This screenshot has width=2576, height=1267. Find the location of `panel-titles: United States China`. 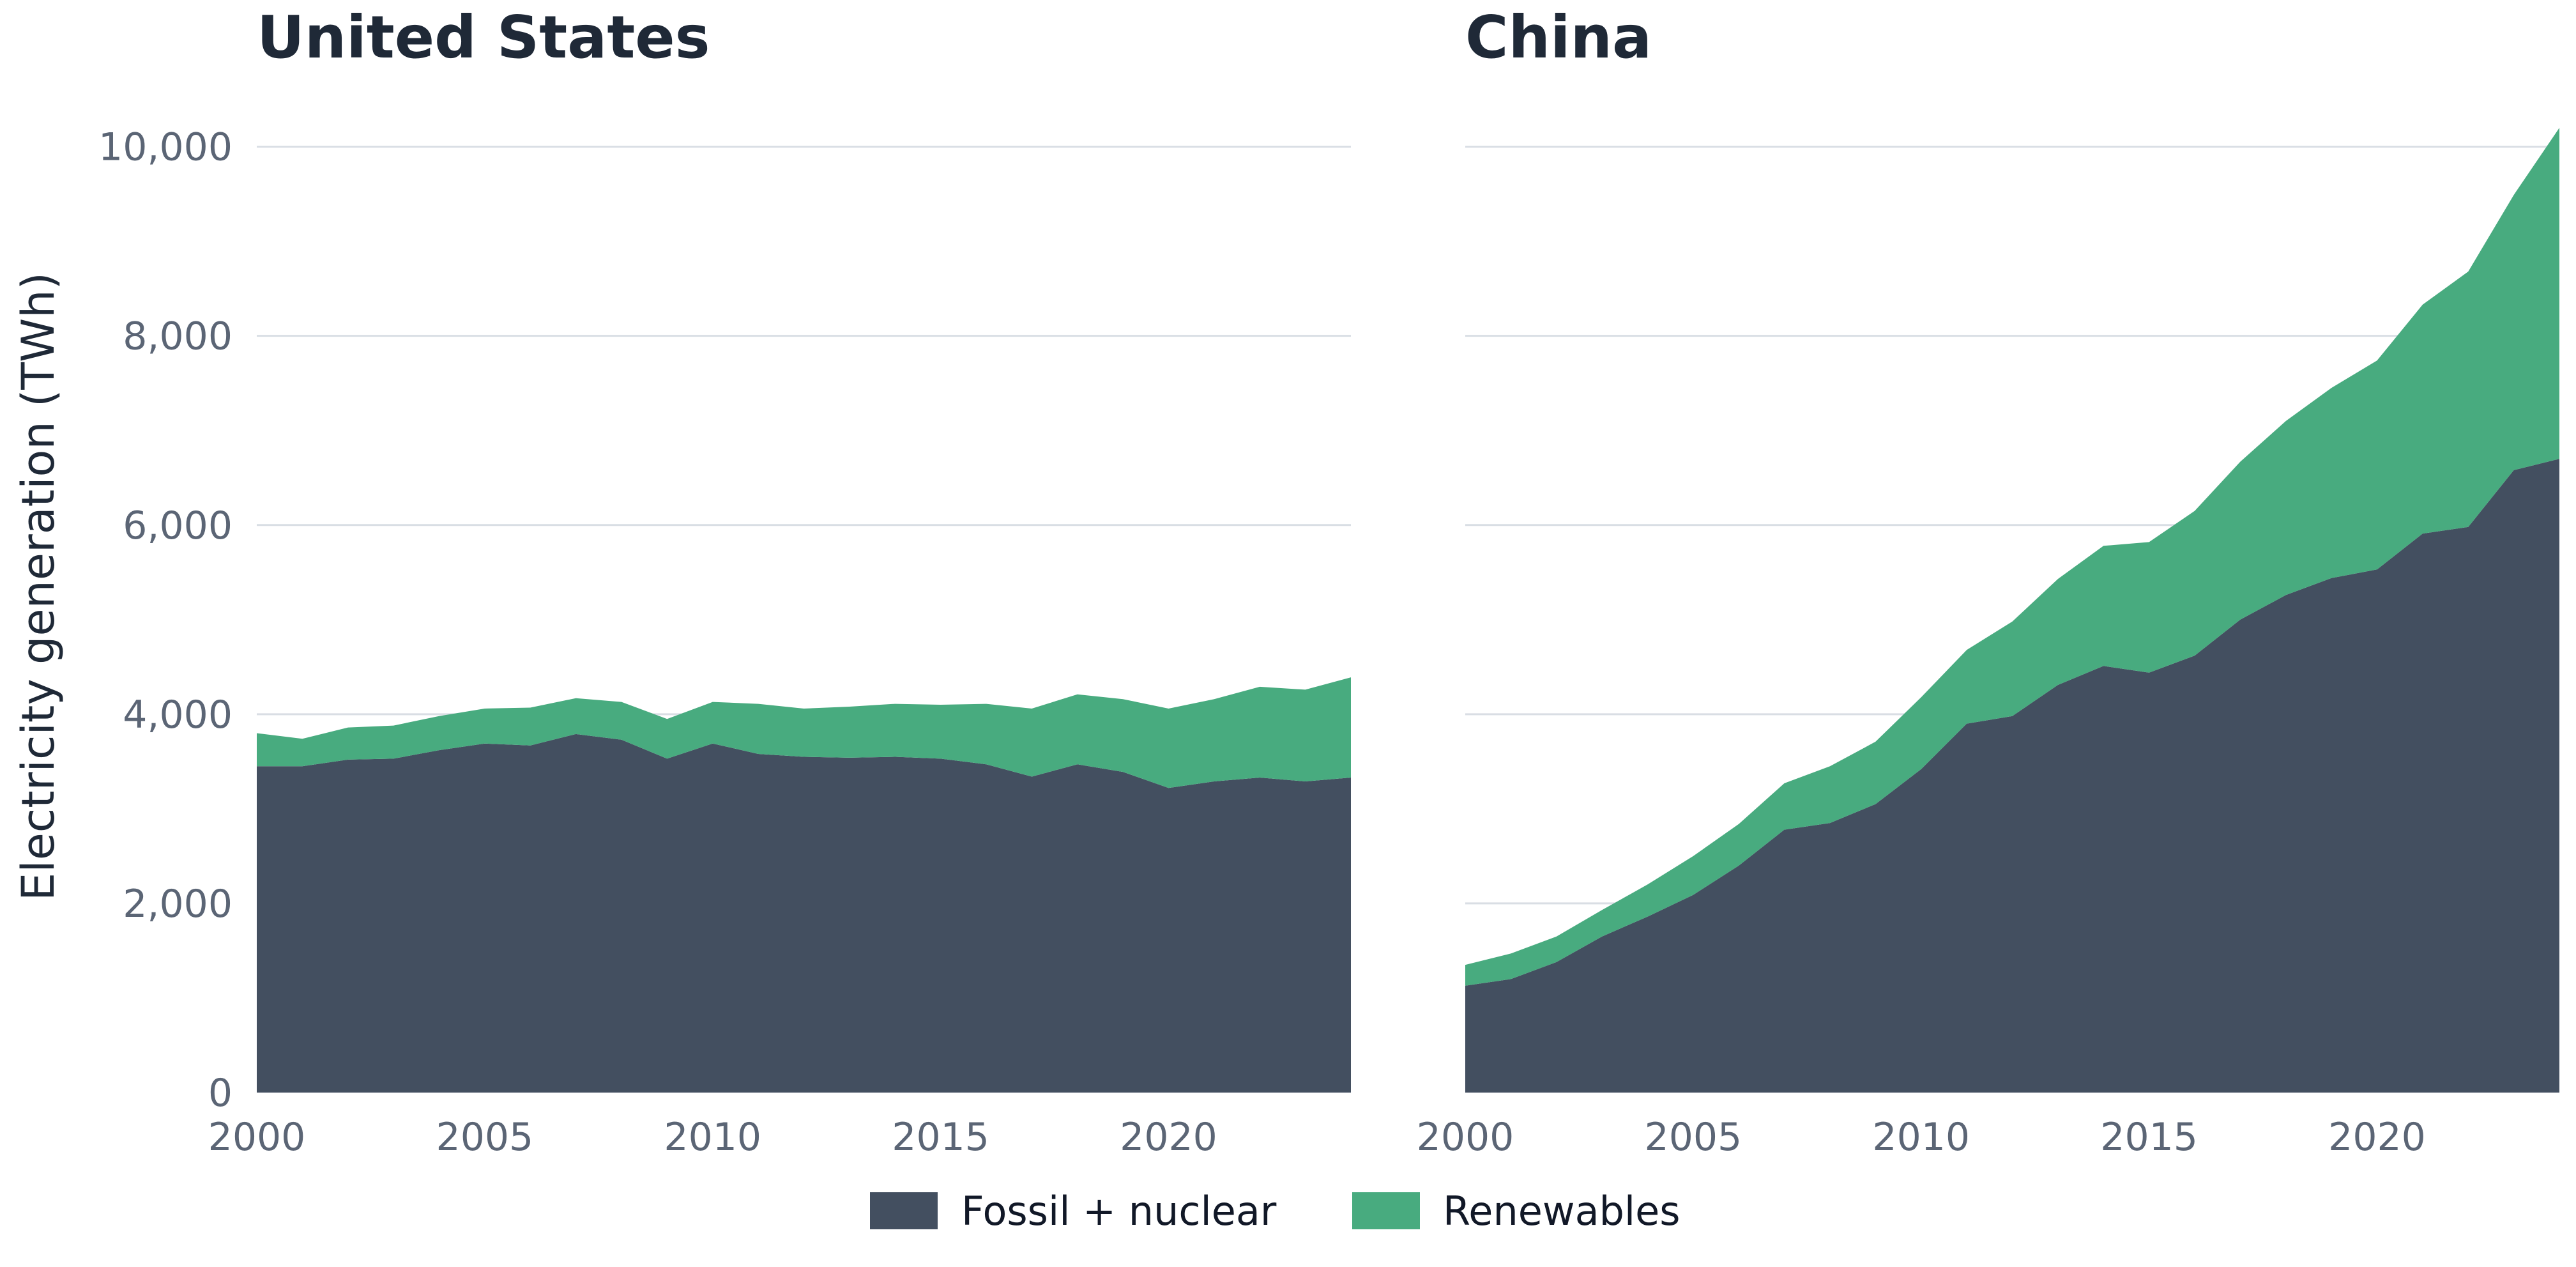

panel-titles: United States China is located at coordinates (955, 37).